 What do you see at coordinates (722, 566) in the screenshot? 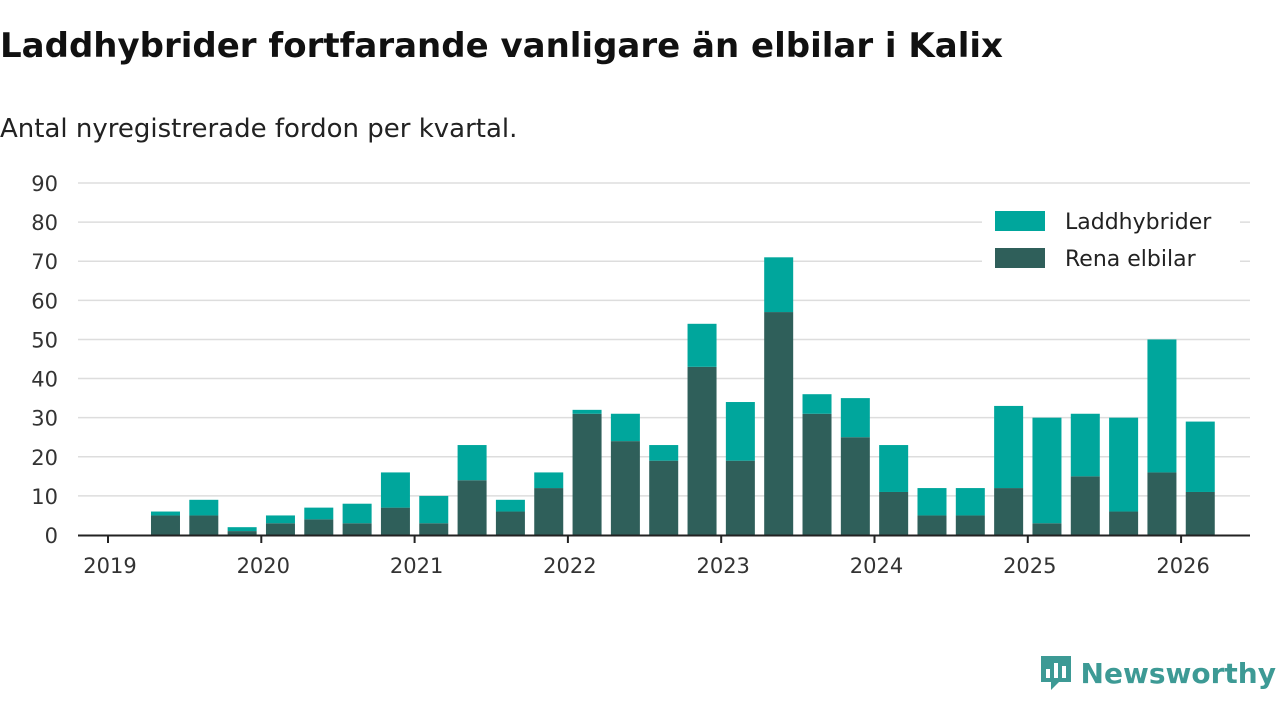
I see `x-tick-label: 2023` at bounding box center [722, 566].